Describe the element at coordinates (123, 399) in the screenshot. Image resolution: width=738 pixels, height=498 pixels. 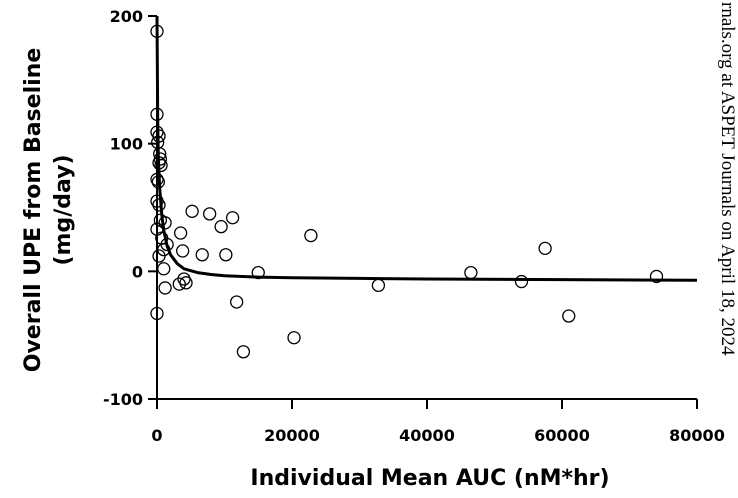
I see `y-tick-label: -100` at that location.